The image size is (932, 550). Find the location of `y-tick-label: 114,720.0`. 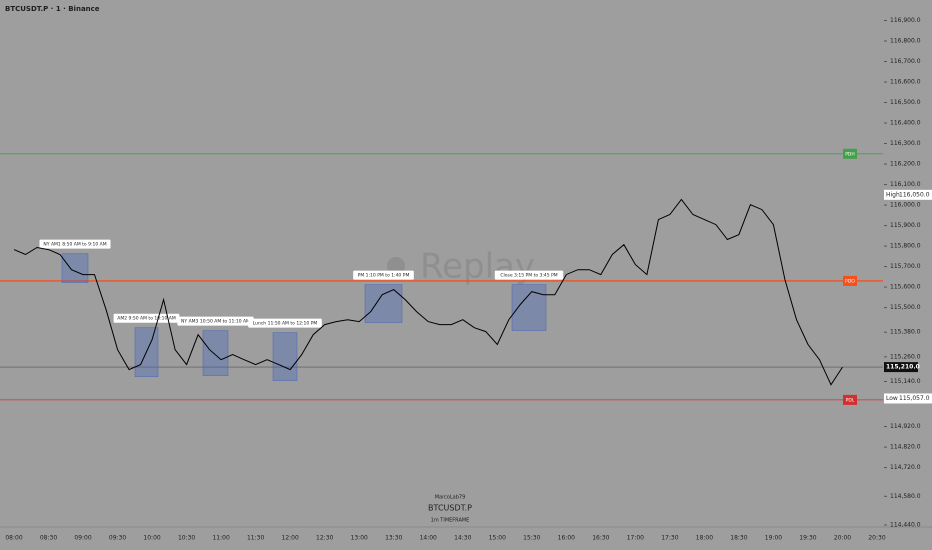

y-tick-label: 114,720.0 is located at coordinates (905, 467).